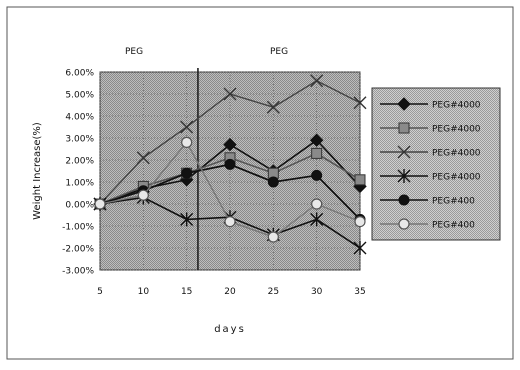 Image resolution: width=520 pixels, height=370 pixels. I want to click on x-tick-label: 30, so click(317, 292).